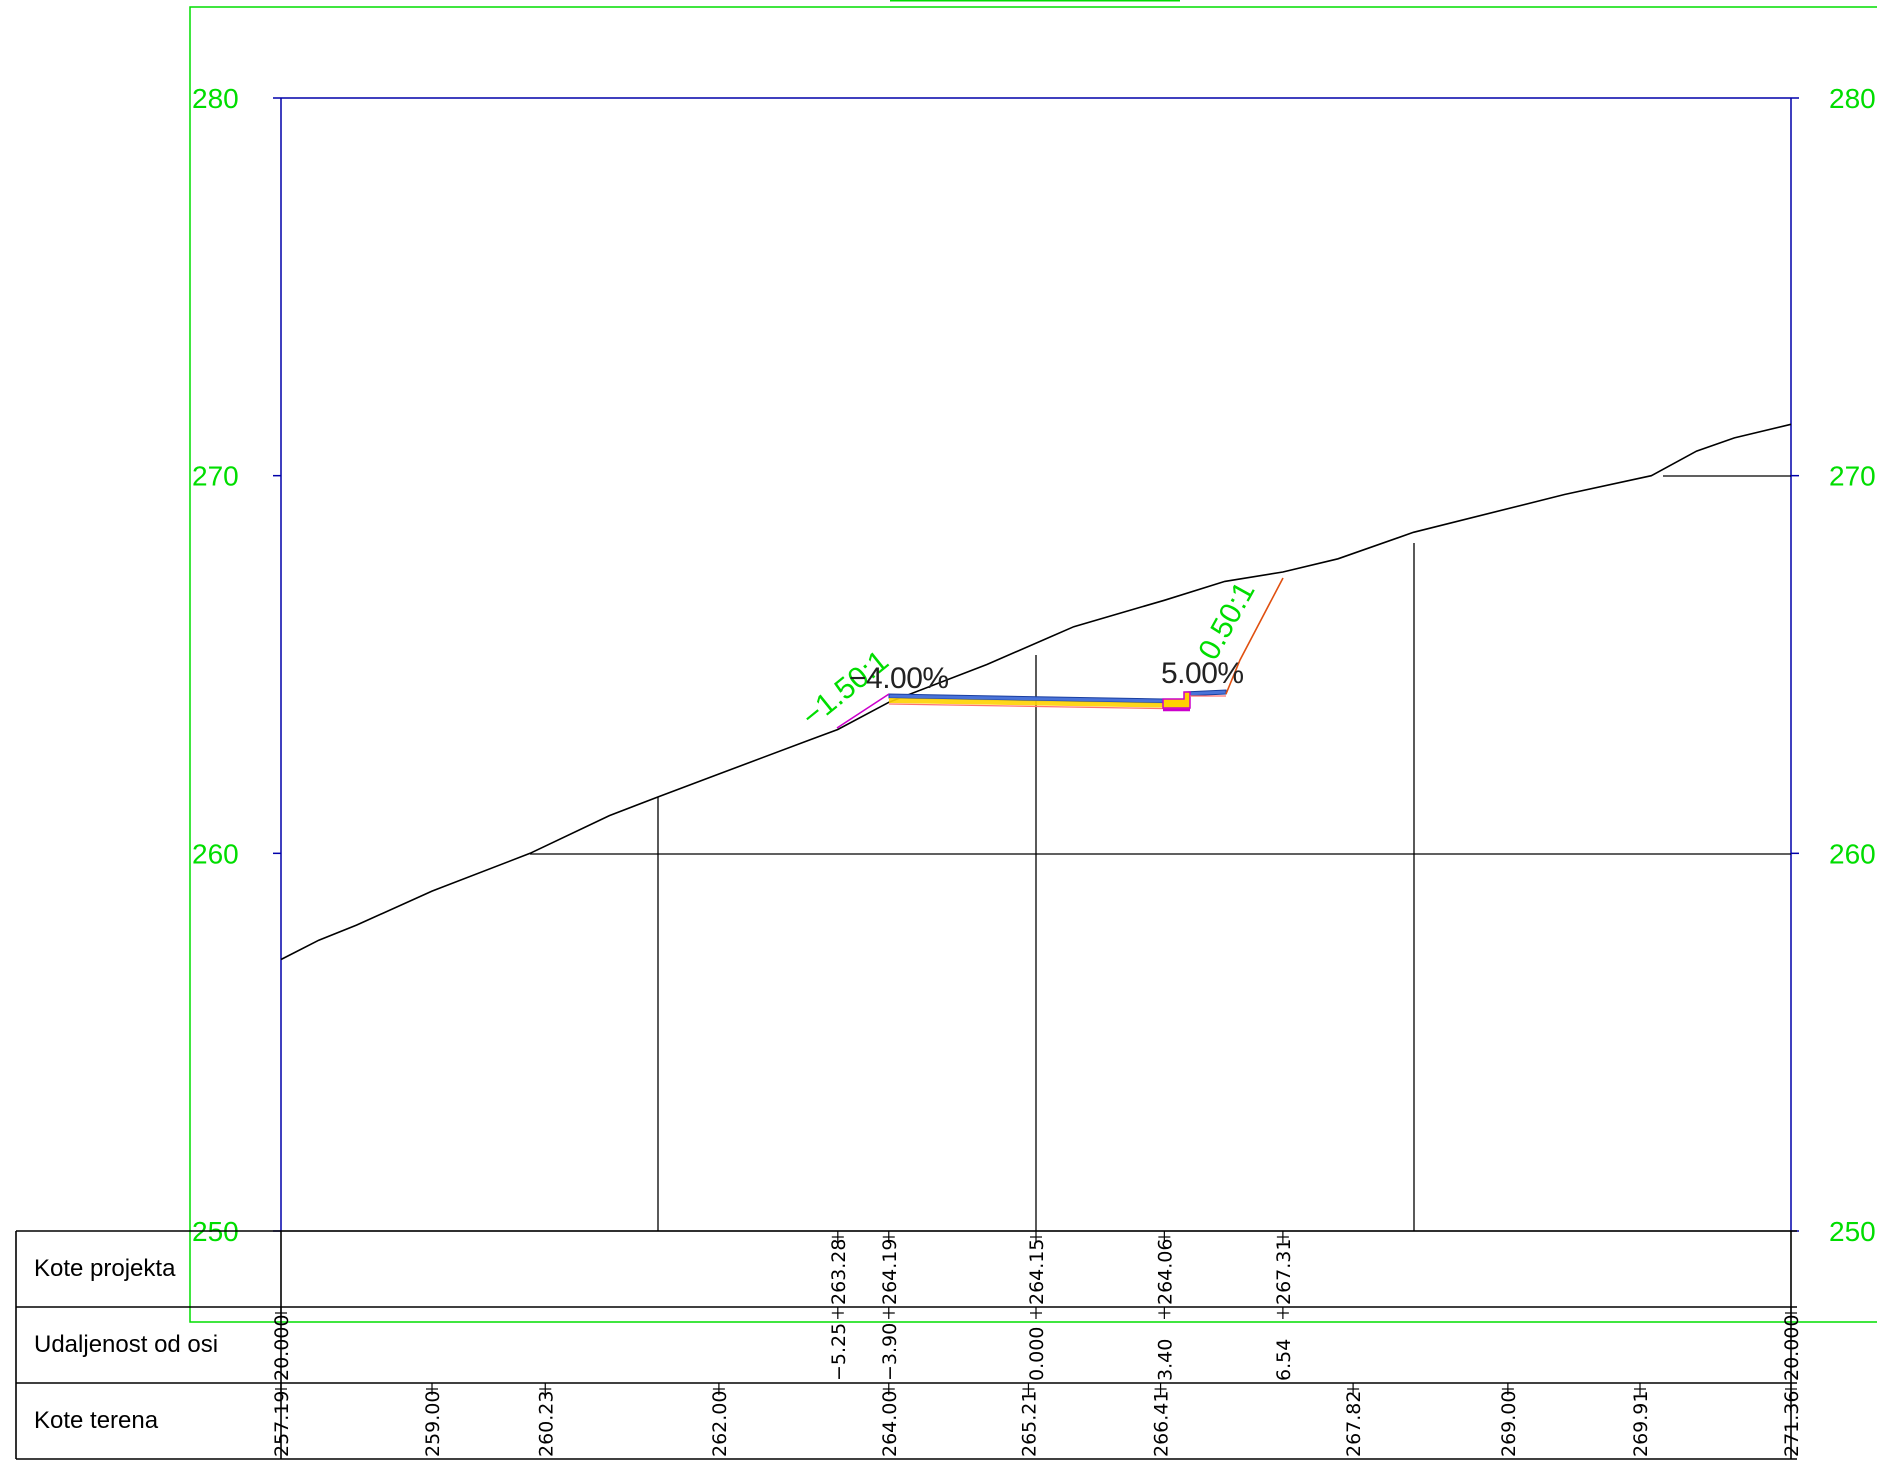 The image size is (1877, 1462). What do you see at coordinates (839, 1272) in the screenshot?
I see `kote-projekta-value: 263.28` at bounding box center [839, 1272].